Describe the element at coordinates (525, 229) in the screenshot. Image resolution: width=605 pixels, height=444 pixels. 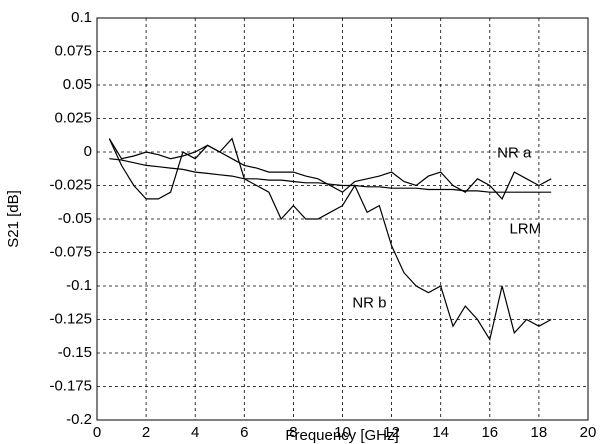
I see `series-label: LRM` at that location.